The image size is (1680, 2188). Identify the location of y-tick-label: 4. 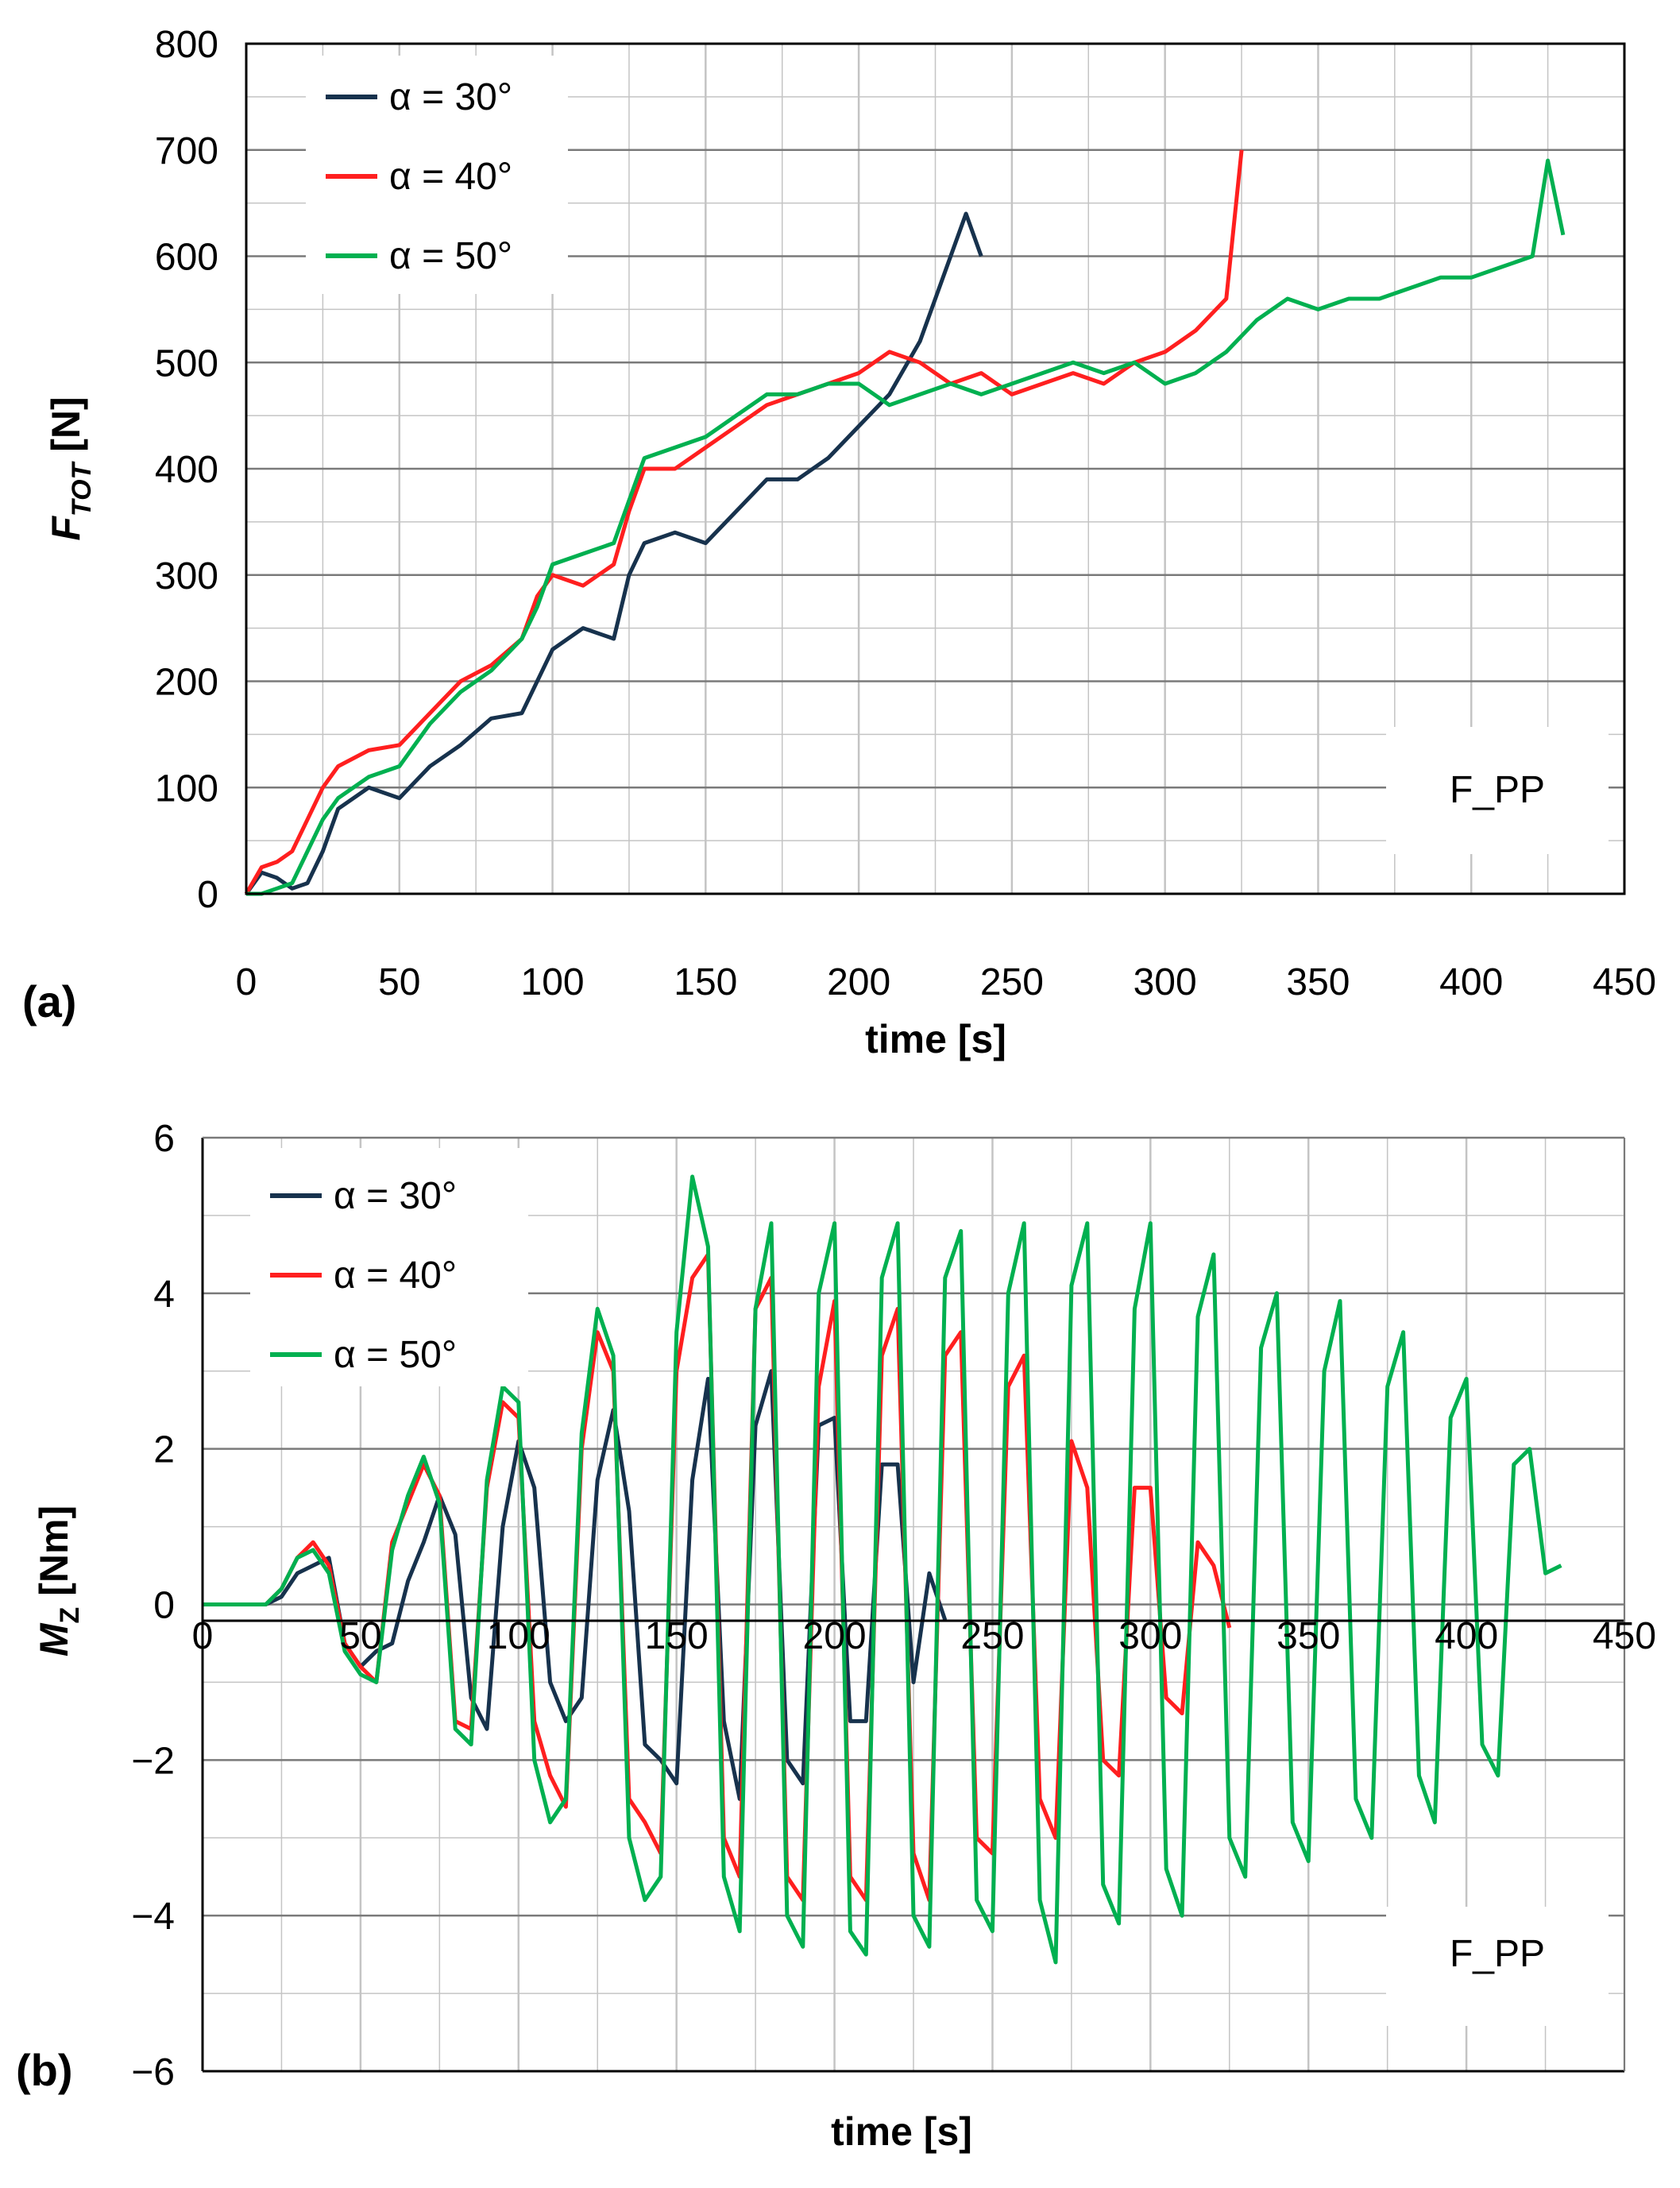
(164, 1295).